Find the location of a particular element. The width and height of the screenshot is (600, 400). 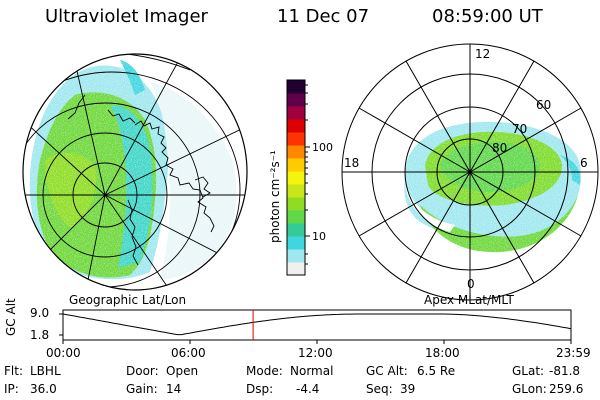

altitude-plot is located at coordinates (315, 326).